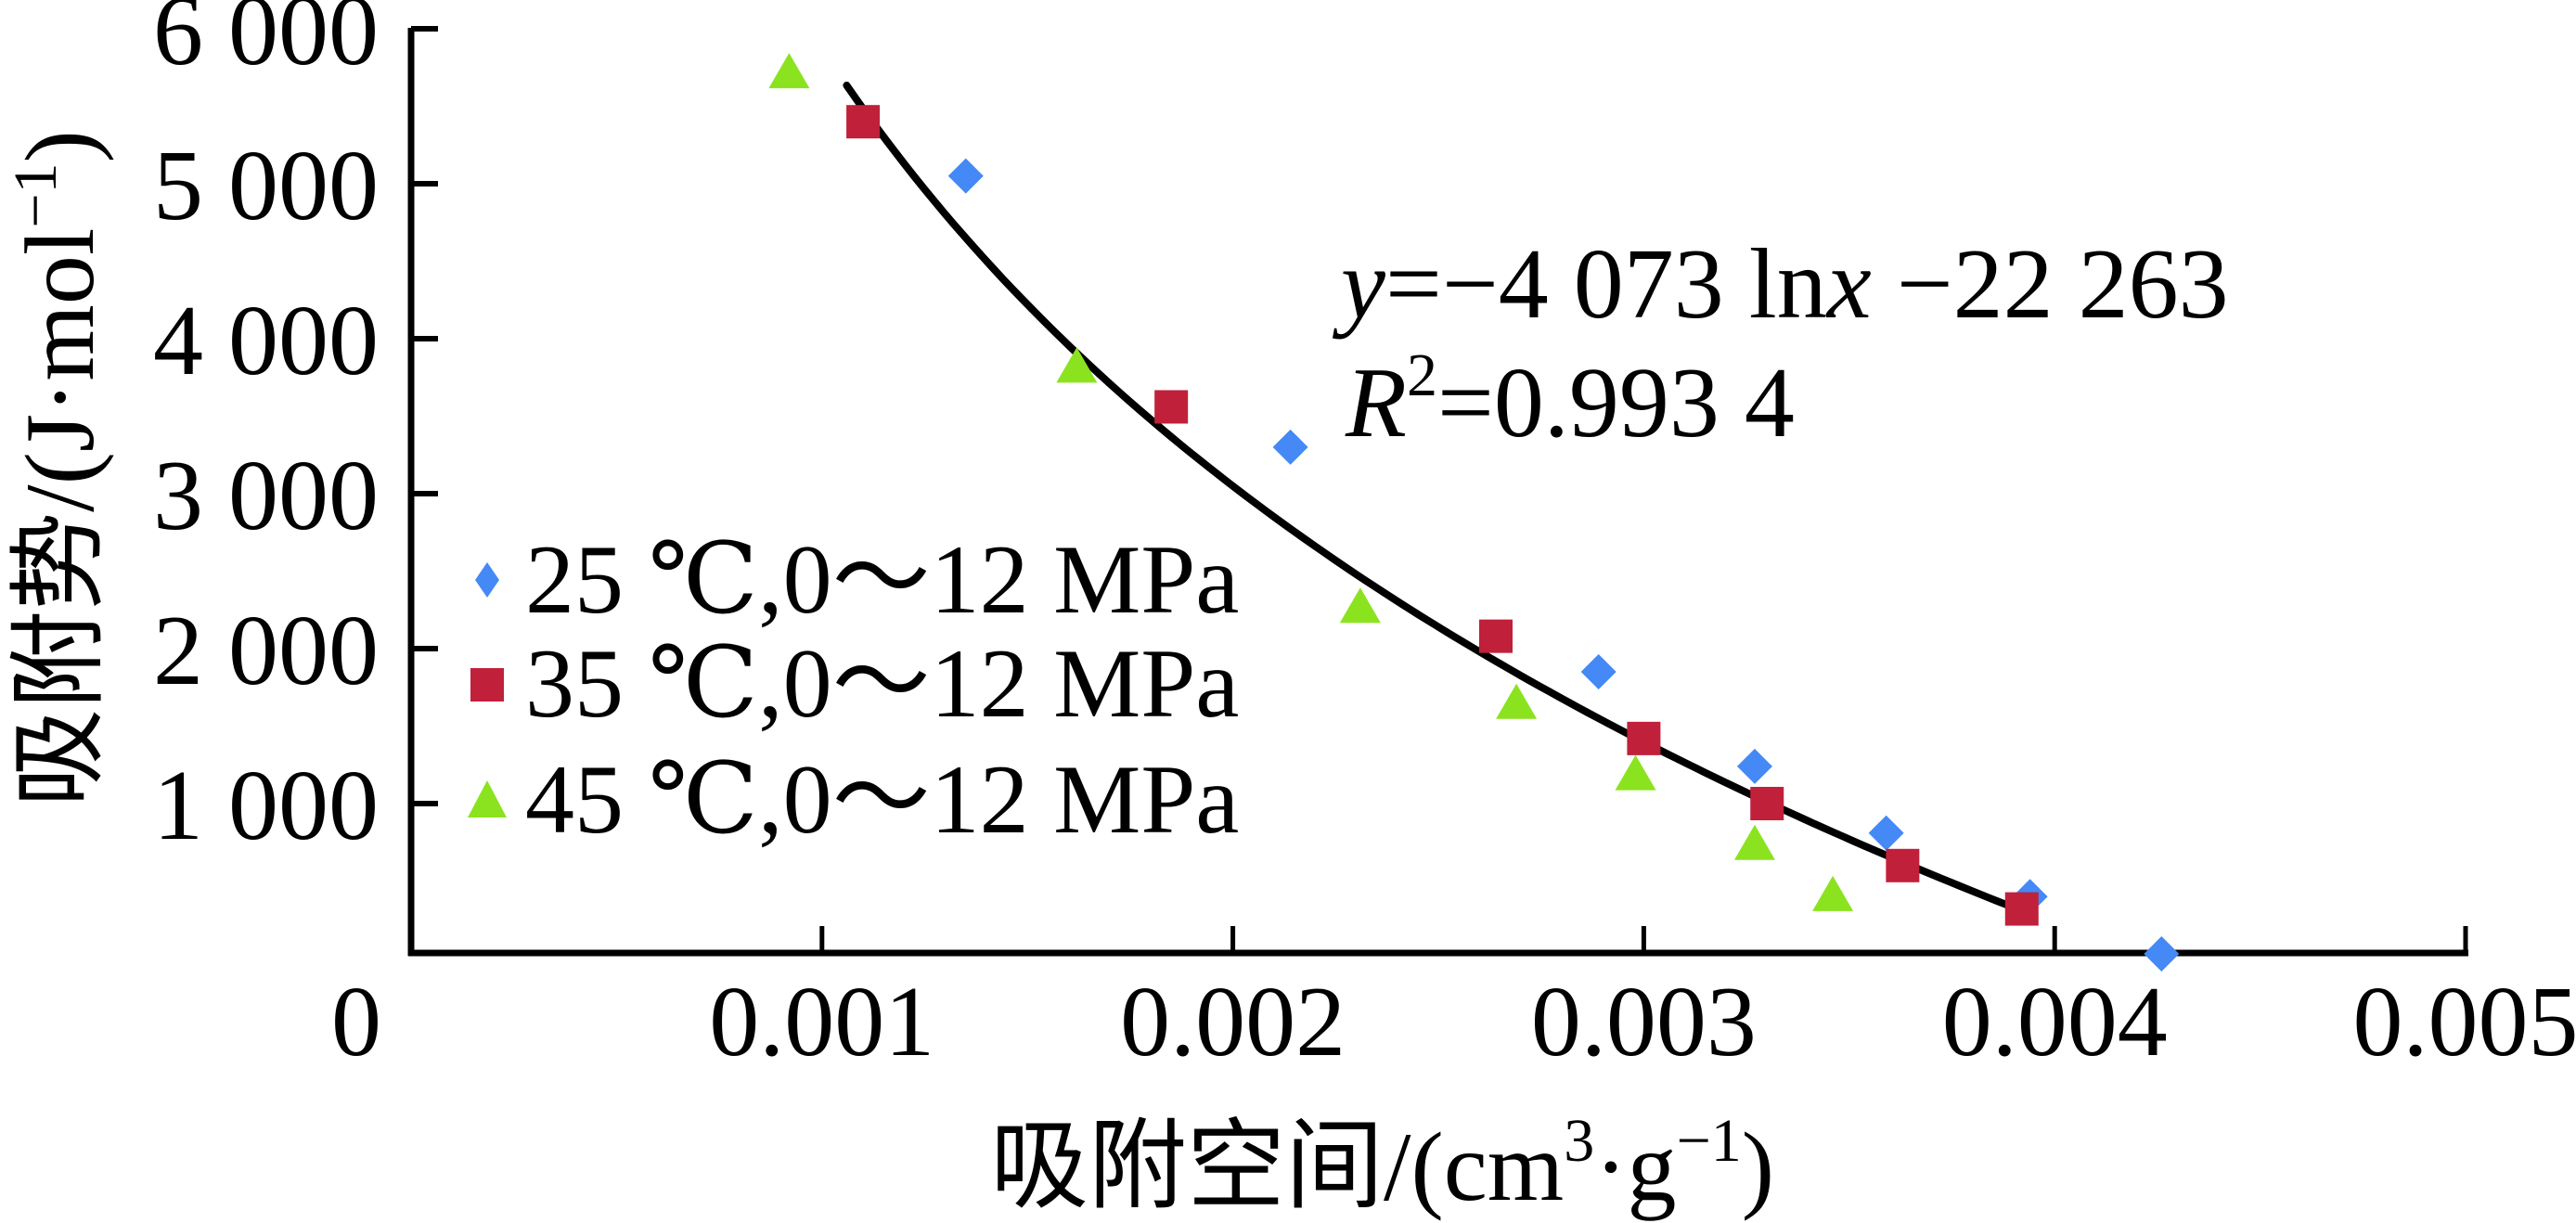  Describe the element at coordinates (1758, 1167) in the screenshot. I see `x-axis-title-end: )` at that location.